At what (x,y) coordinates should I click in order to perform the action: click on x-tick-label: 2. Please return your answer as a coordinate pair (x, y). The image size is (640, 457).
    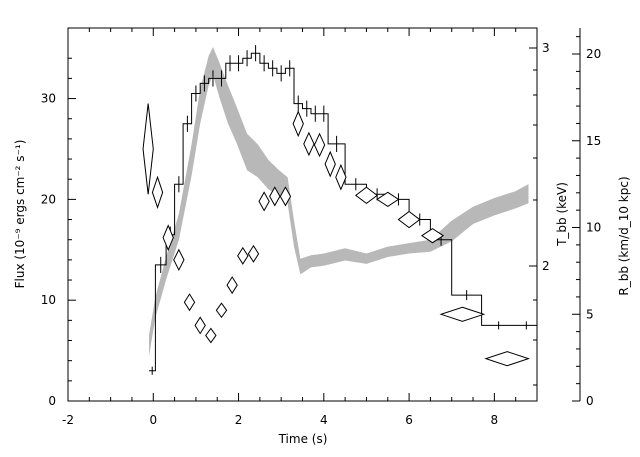
    Looking at the image, I should click on (239, 420).